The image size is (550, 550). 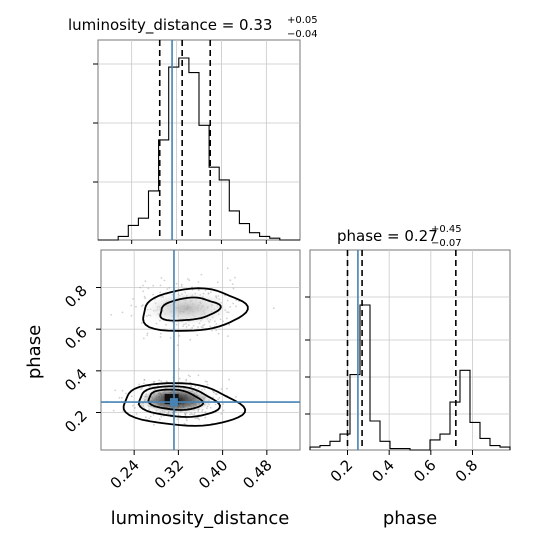 I want to click on y-tick-label: 0.6, so click(x=76, y=338).